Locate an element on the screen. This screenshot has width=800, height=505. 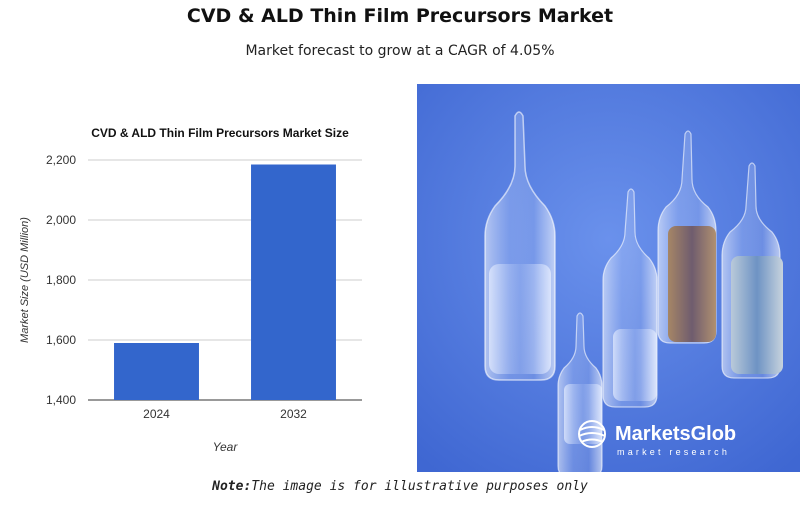
y-tick-label: 2,000 is located at coordinates (61, 220).